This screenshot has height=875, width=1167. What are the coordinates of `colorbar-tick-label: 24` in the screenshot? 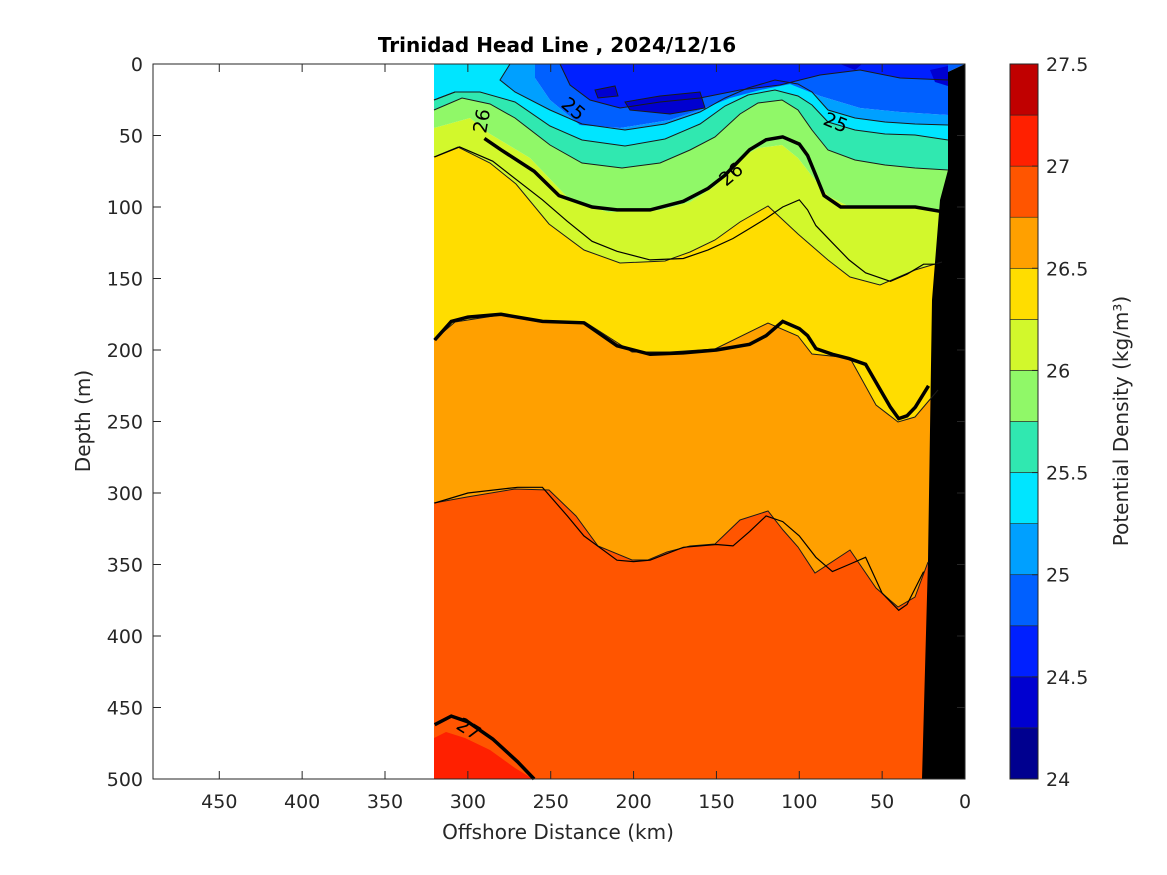 It's located at (1058, 780).